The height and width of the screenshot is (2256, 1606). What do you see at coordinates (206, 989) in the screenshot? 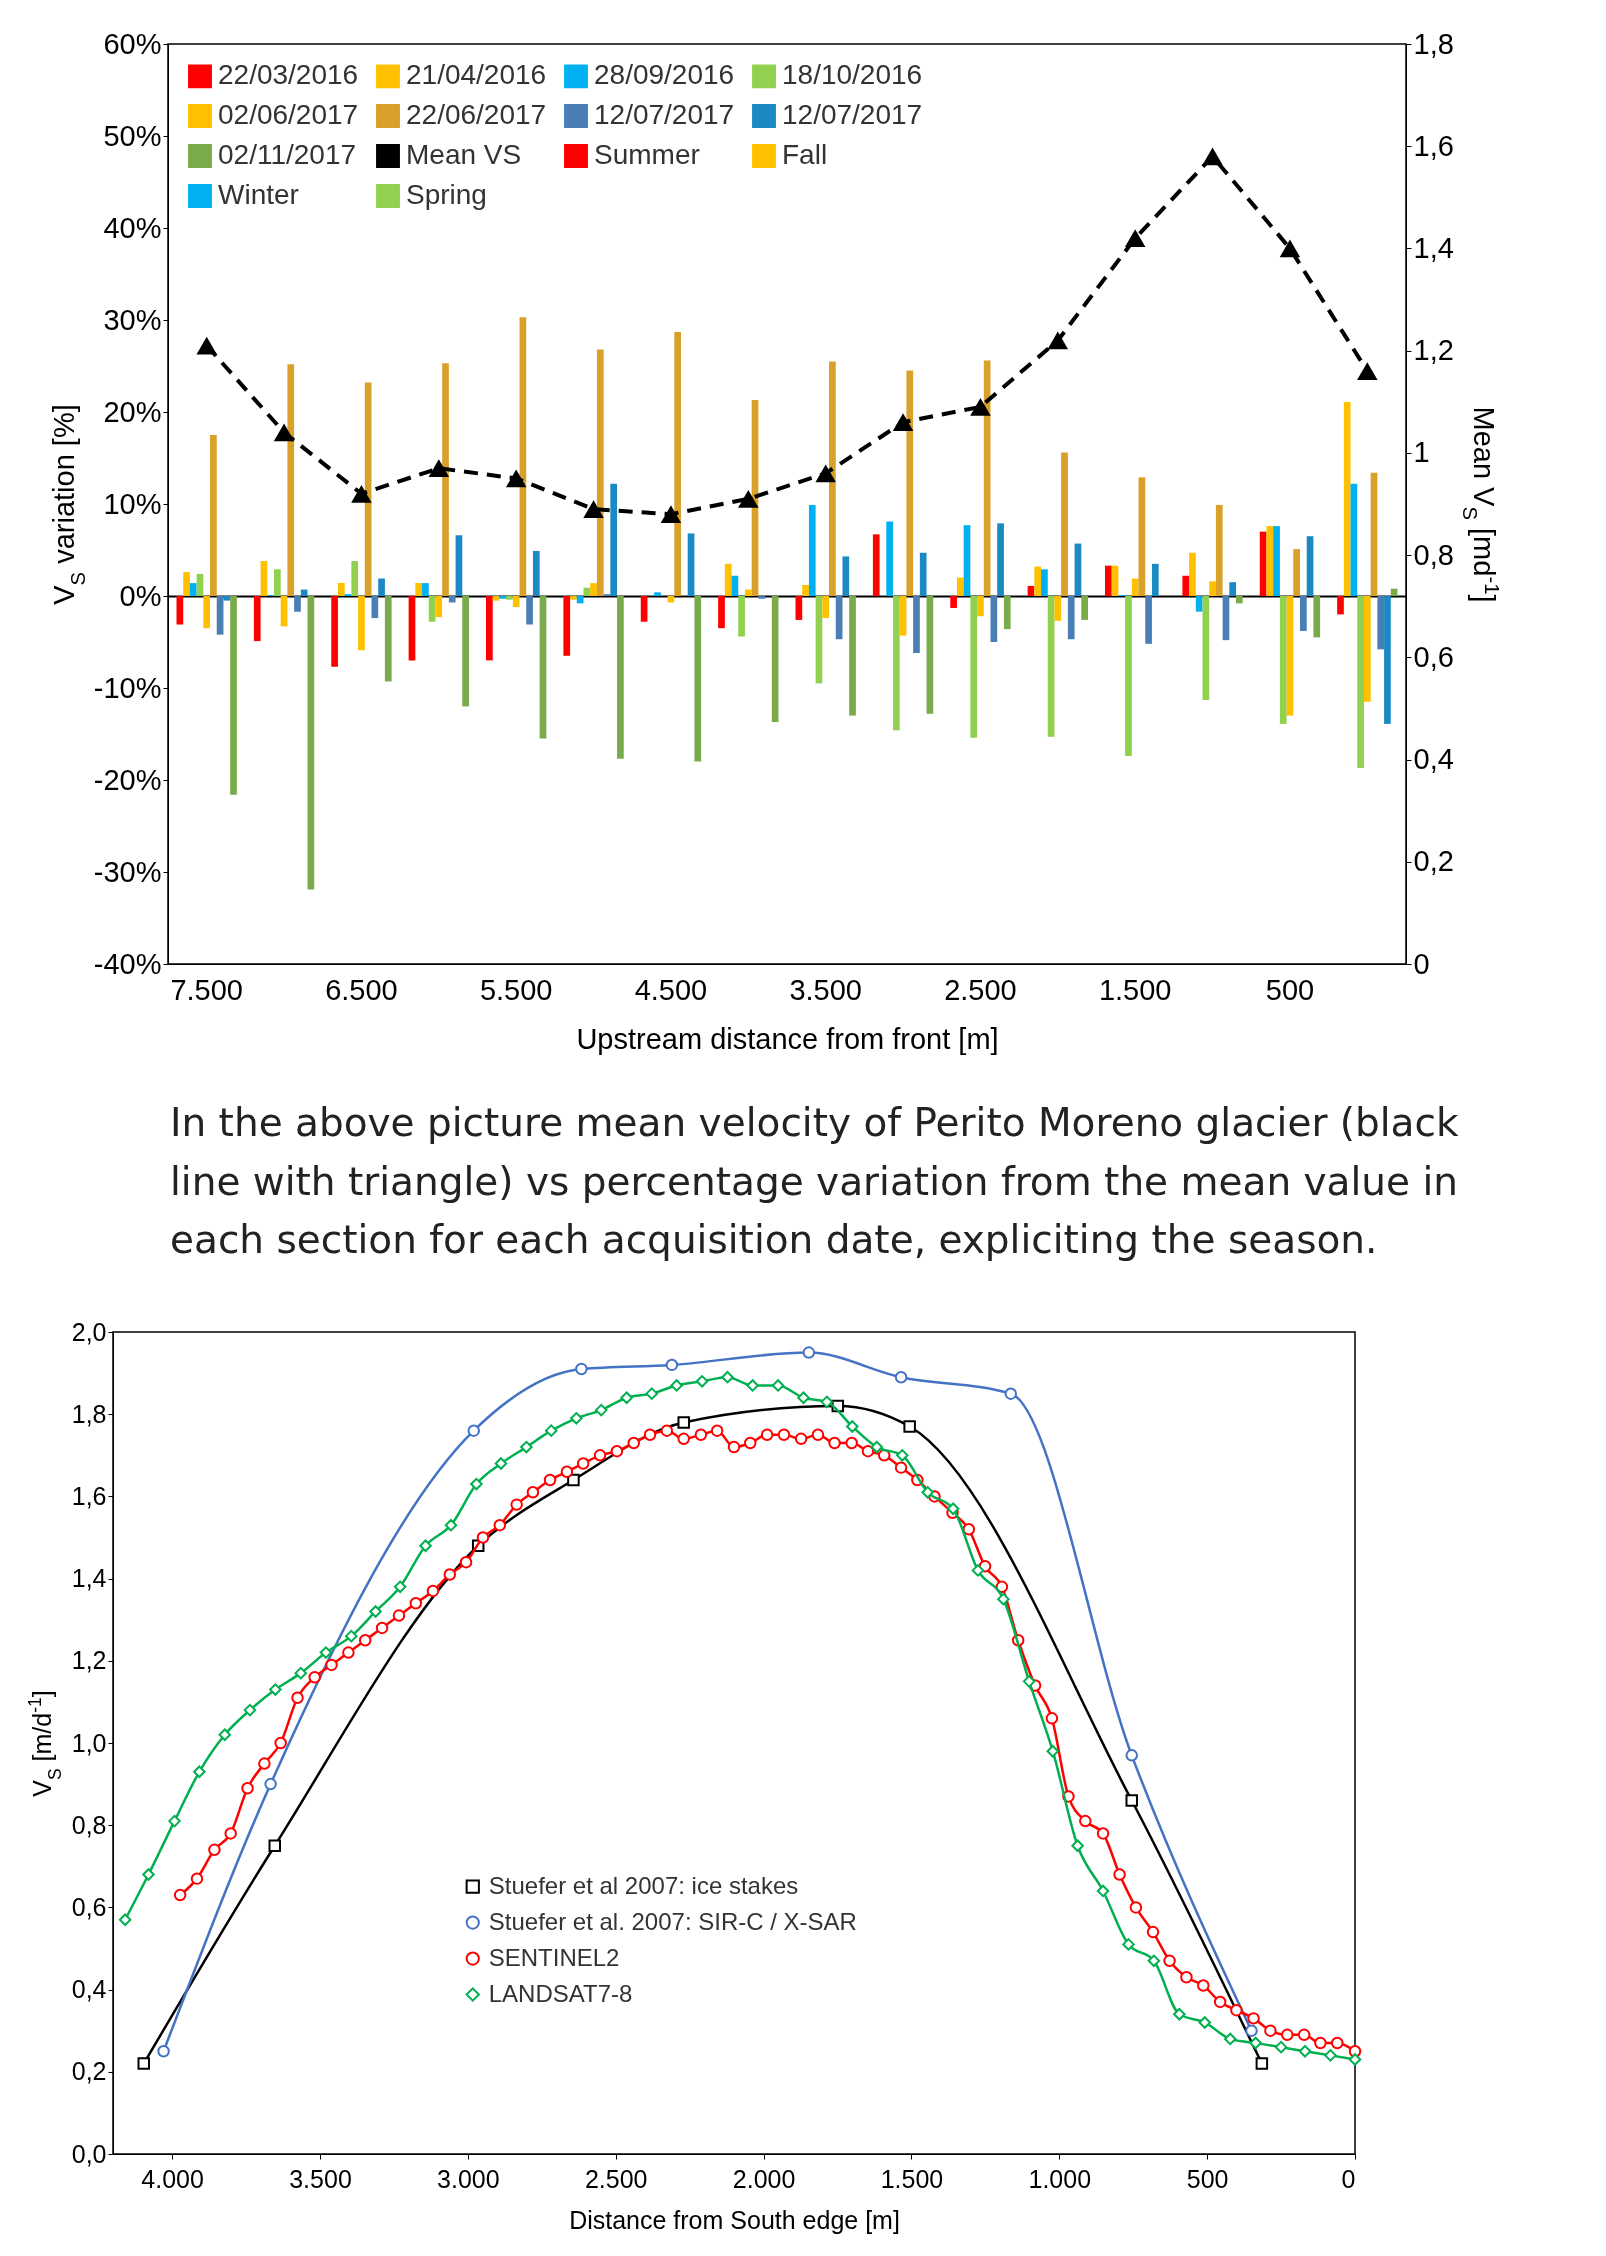
I see `x-tick-label: 7.500` at bounding box center [206, 989].